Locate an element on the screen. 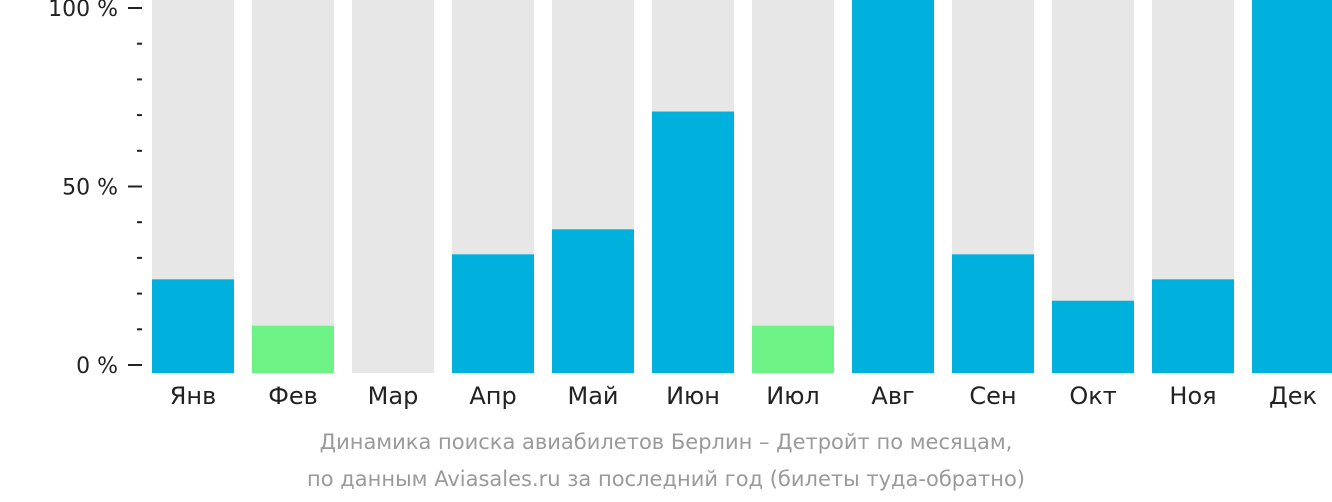 The image size is (1332, 502). y-axis: 0 % 50 % 100 % is located at coordinates (95, 189).